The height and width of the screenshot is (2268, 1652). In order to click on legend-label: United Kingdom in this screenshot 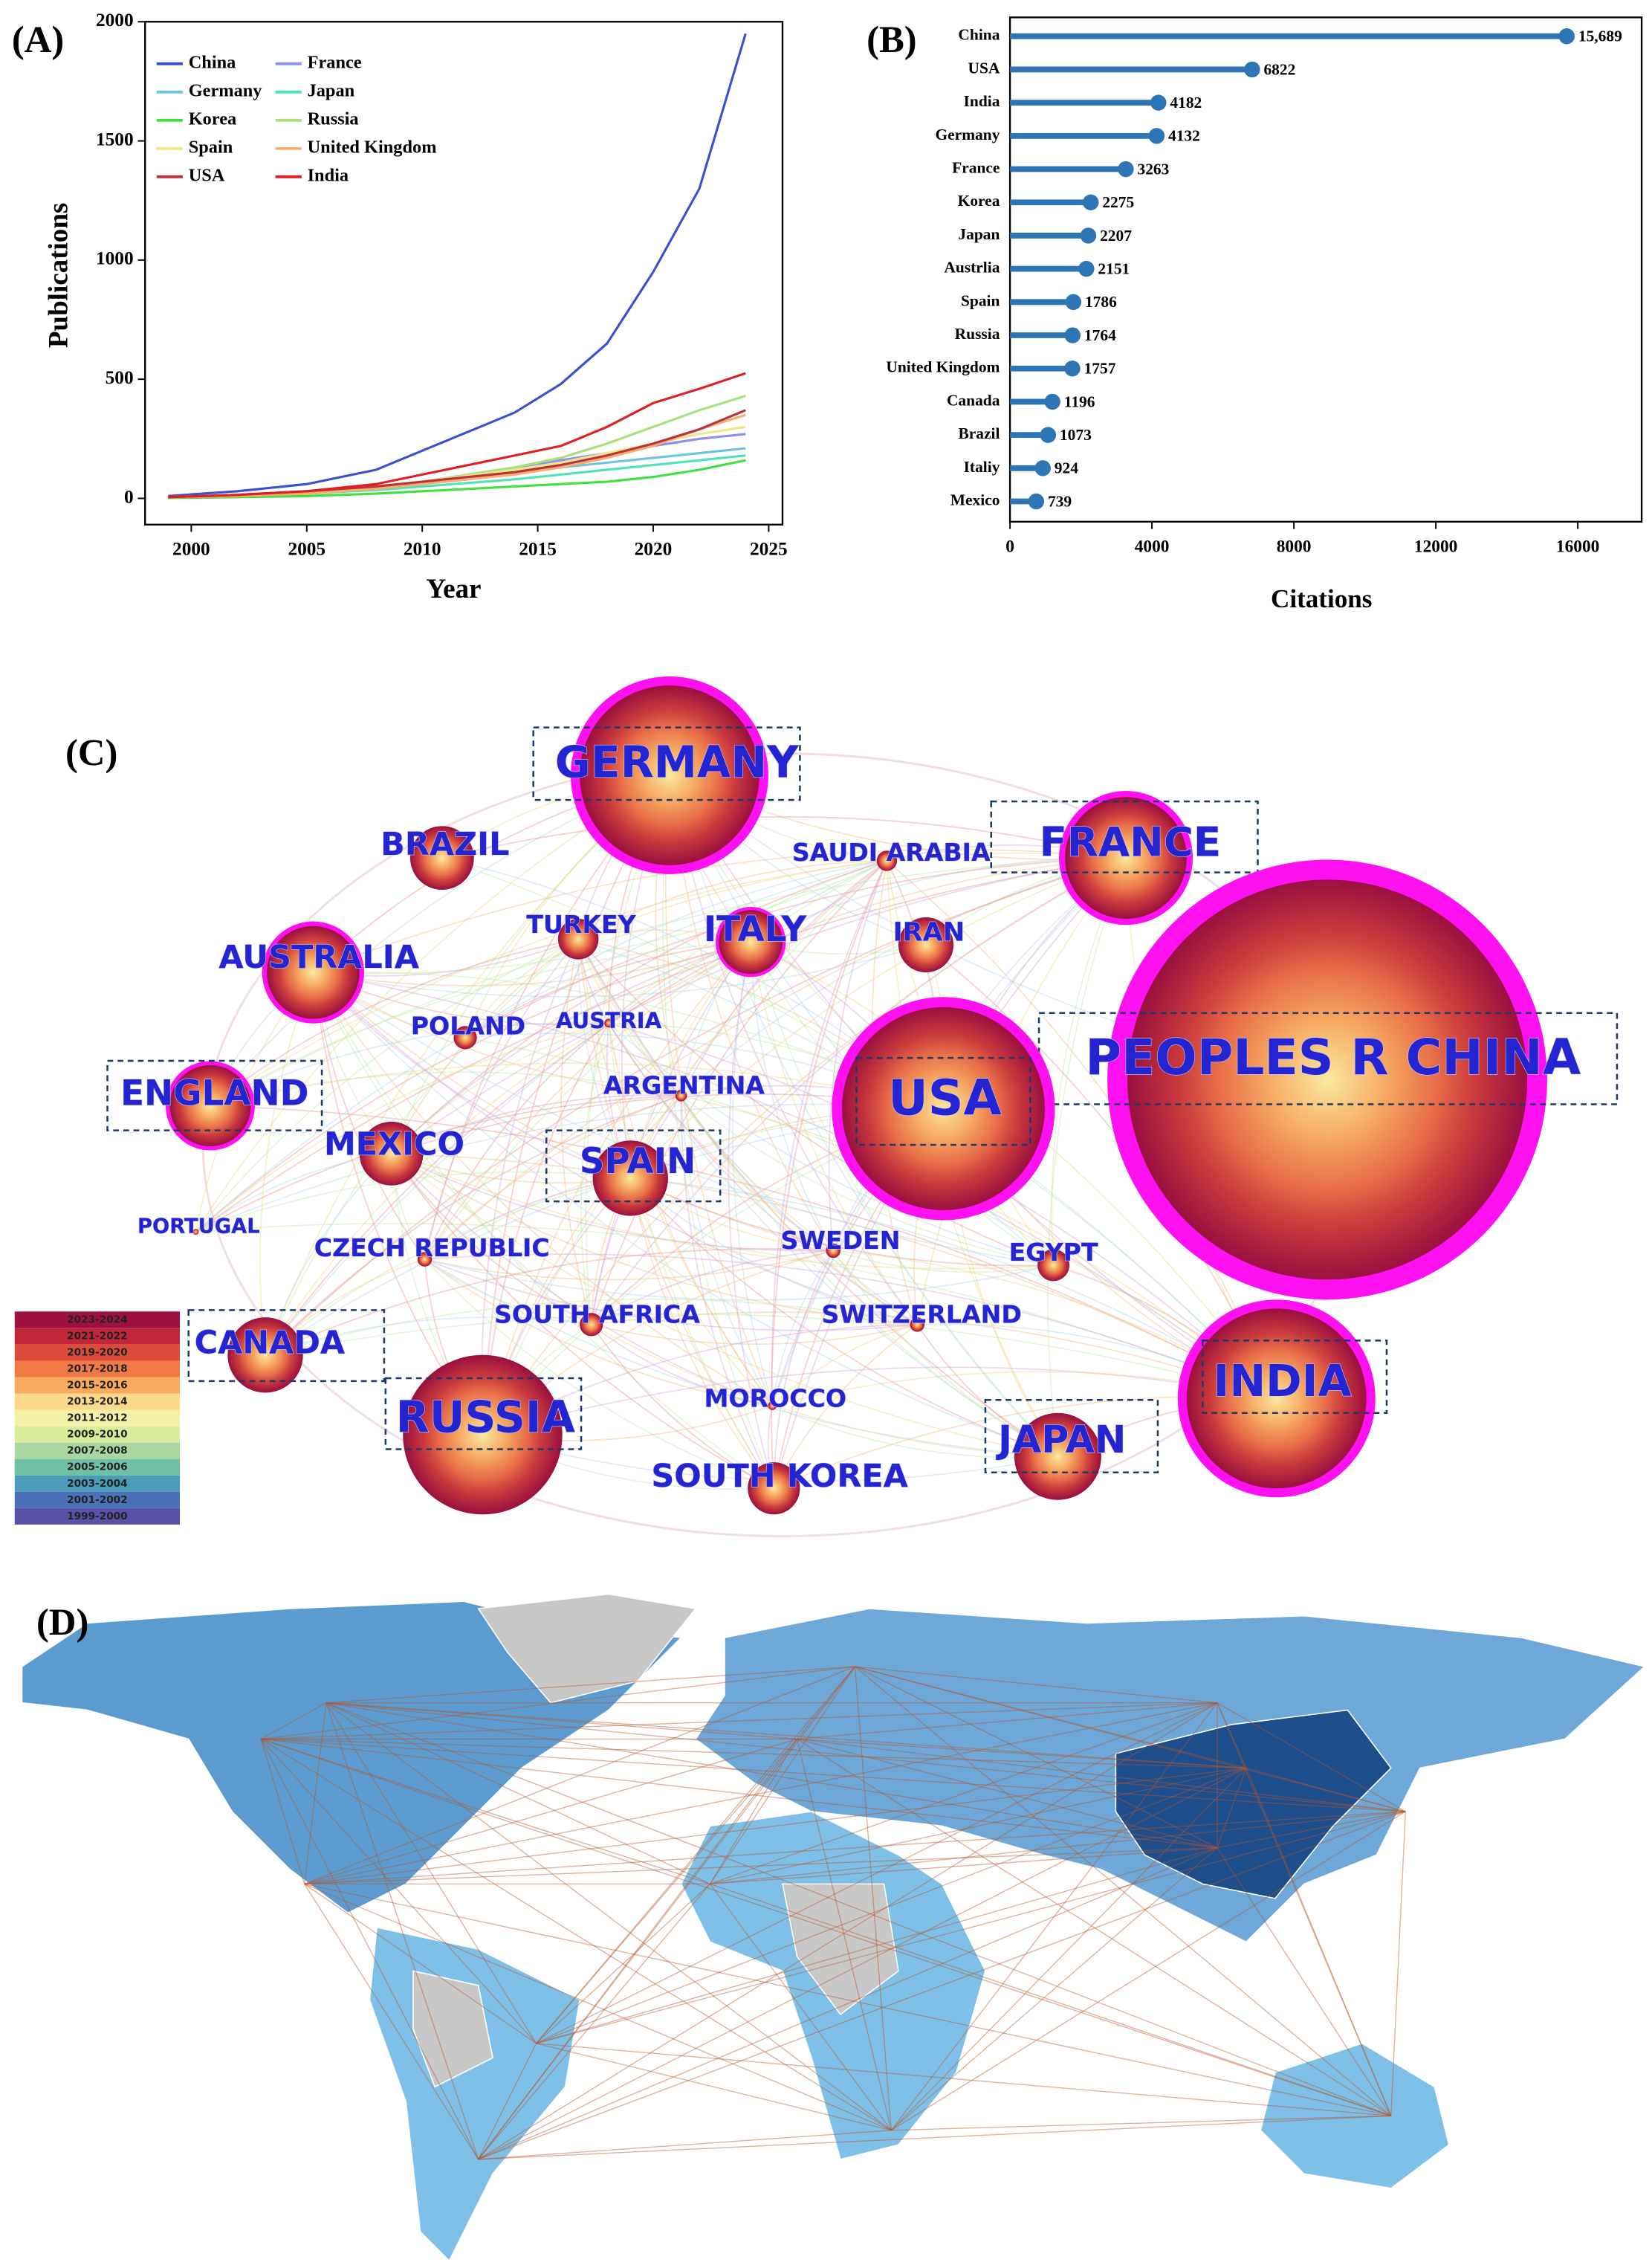, I will do `click(372, 147)`.